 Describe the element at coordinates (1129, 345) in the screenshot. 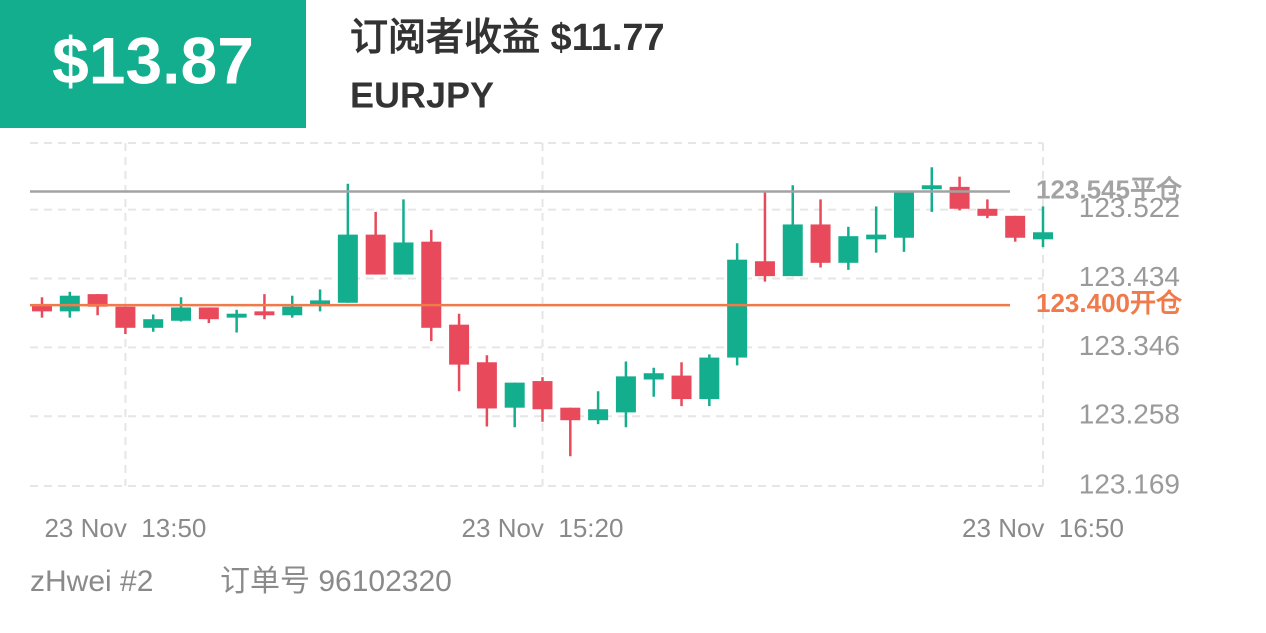

I see `y-tick-label: 123.346` at that location.